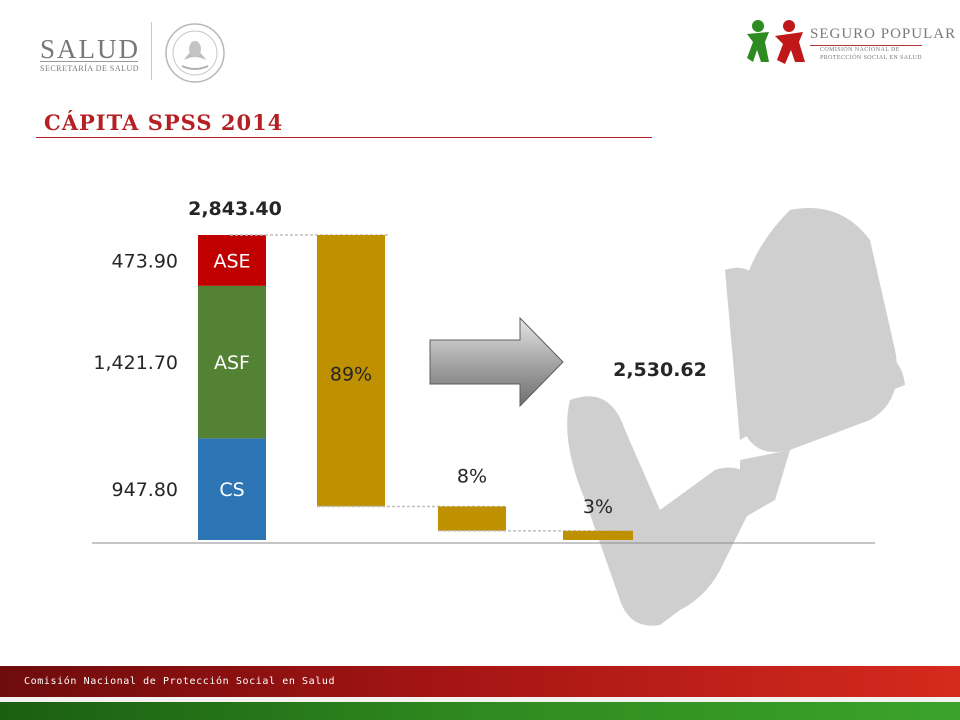 This screenshot has height=720, width=960. I want to click on value-label-asf: 1,421.70, so click(135, 363).